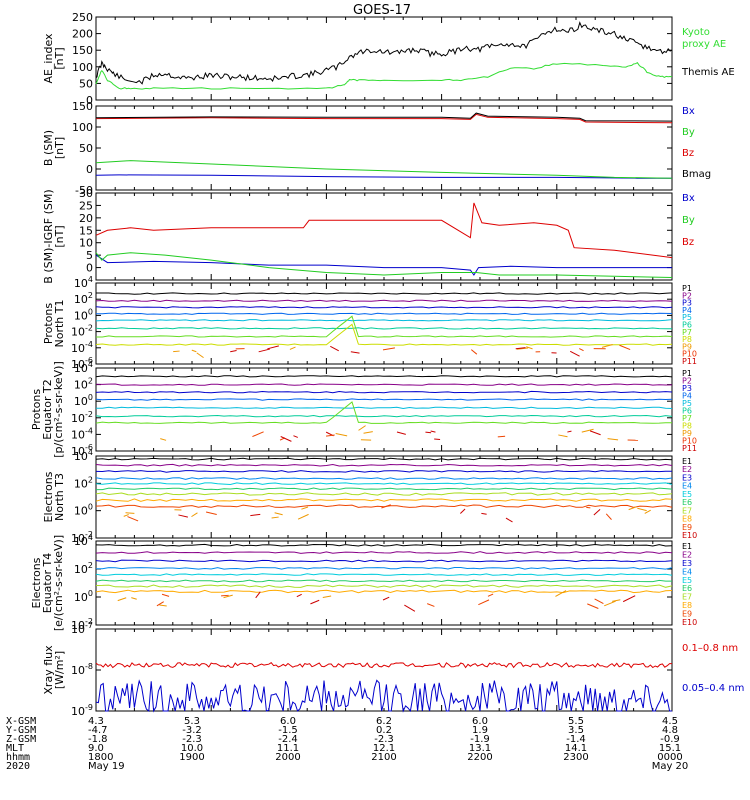 This screenshot has width=750, height=800. Describe the element at coordinates (479, 757) in the screenshot. I see `x-axis-value: 2200` at that location.